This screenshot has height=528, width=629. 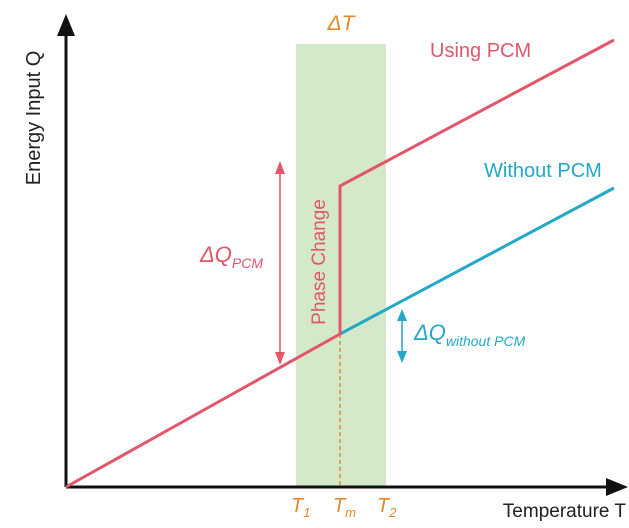 What do you see at coordinates (617, 487) in the screenshot?
I see `x-axis-arrow-icon` at bounding box center [617, 487].